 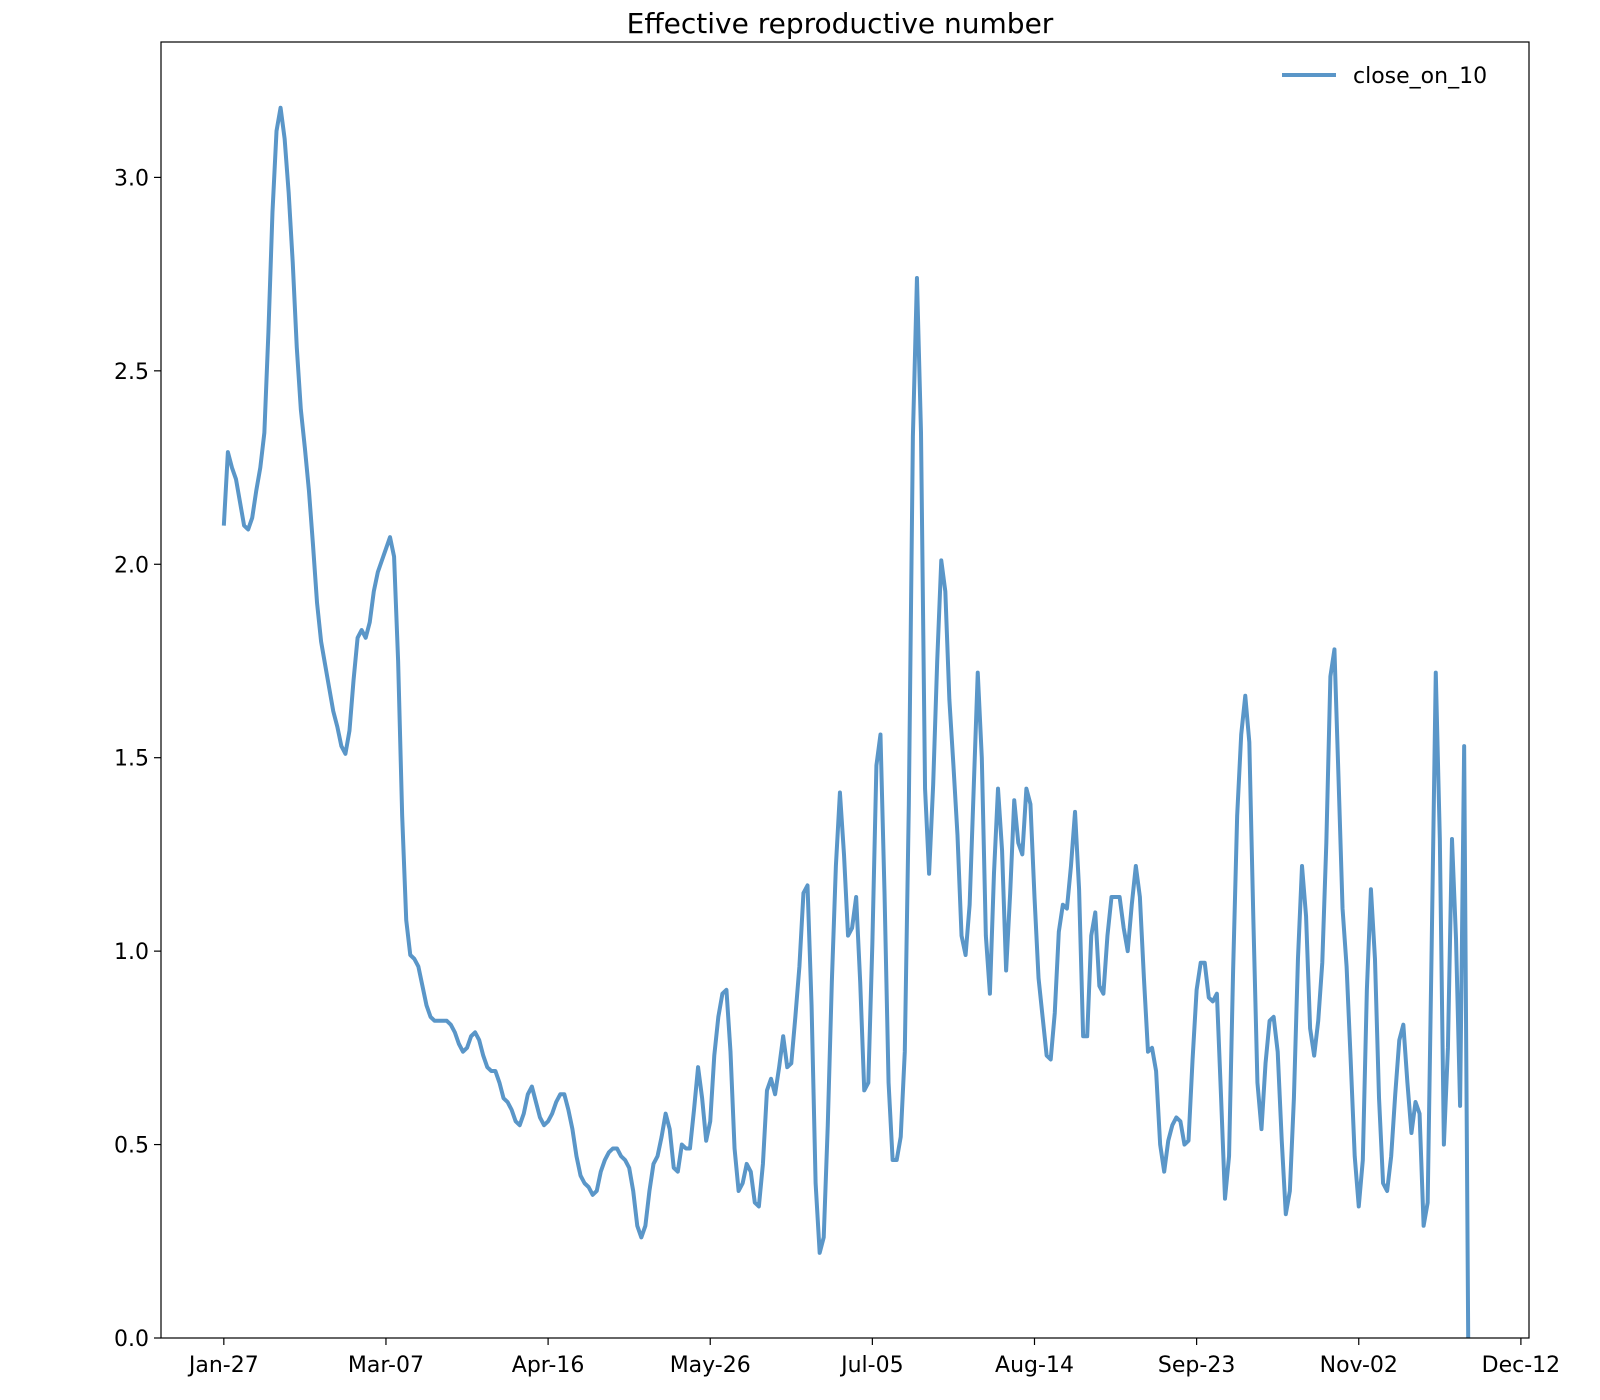 I want to click on x-tick-label: Jan-27, so click(x=223, y=1365).